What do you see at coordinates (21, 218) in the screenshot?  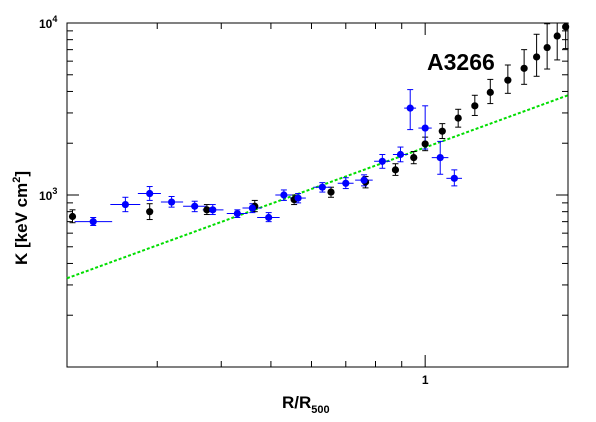 I see `y-axis-title: K [keV cm2]` at bounding box center [21, 218].